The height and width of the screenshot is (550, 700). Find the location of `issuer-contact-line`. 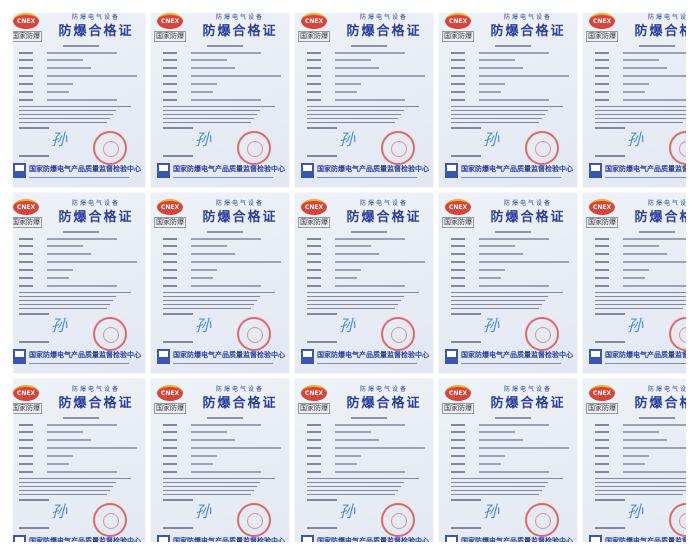

issuer-contact-line is located at coordinates (79, 363).